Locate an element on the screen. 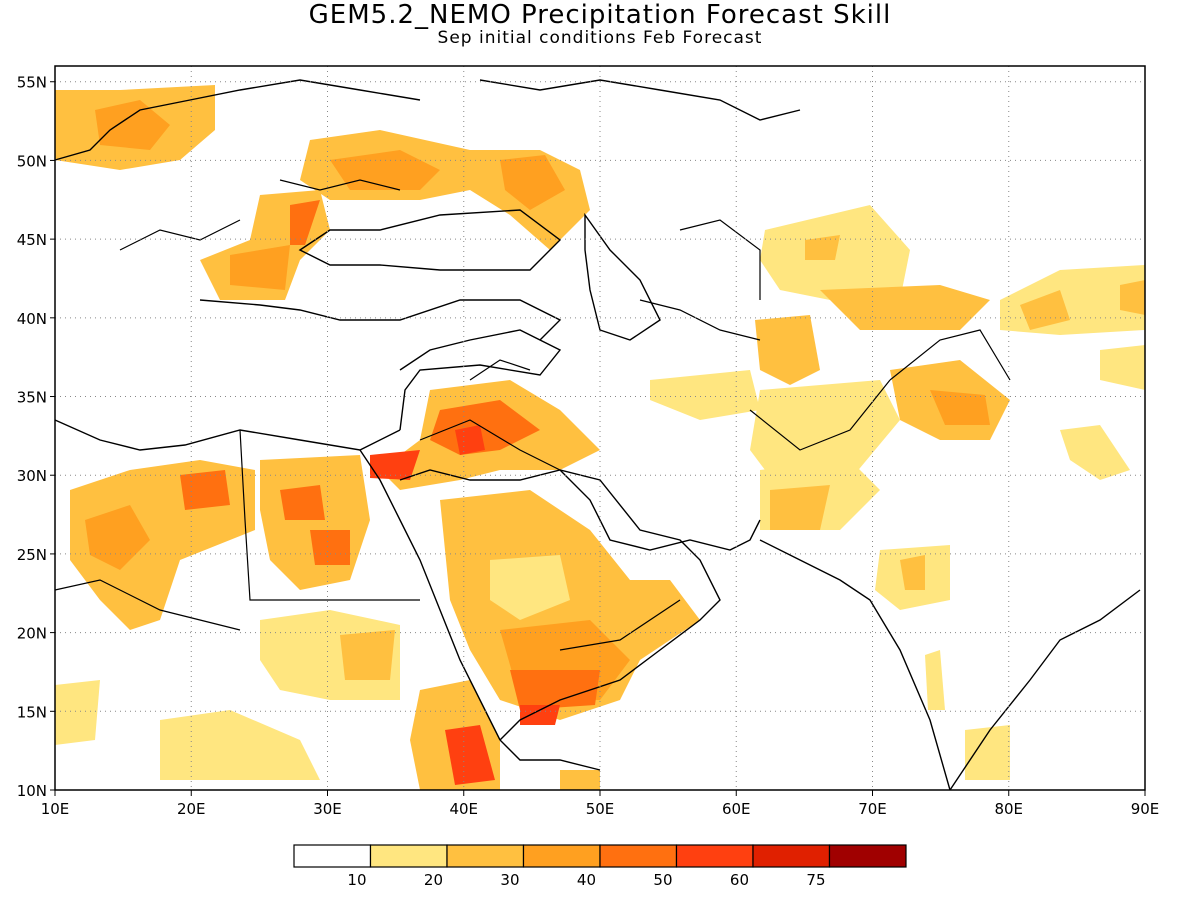 Image resolution: width=1200 pixels, height=900 pixels. colorbar-boxes is located at coordinates (600, 856).